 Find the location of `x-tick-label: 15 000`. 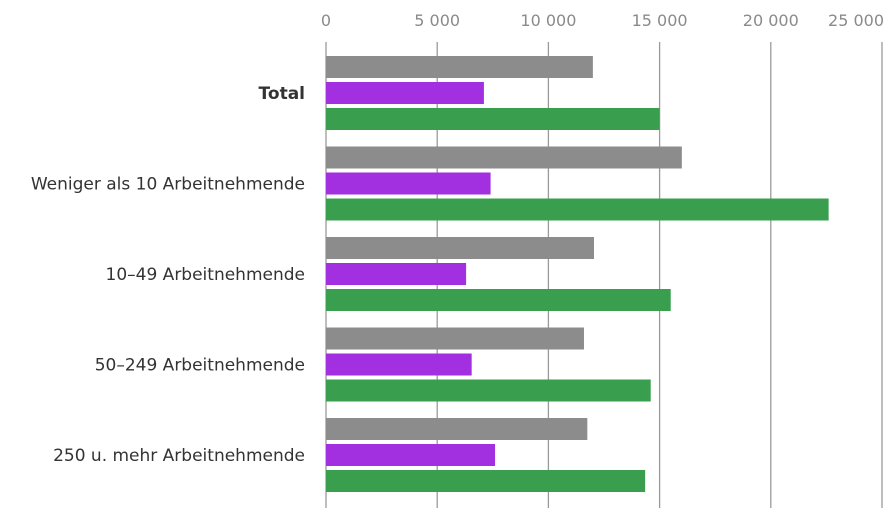

x-tick-label: 15 000 is located at coordinates (660, 20).